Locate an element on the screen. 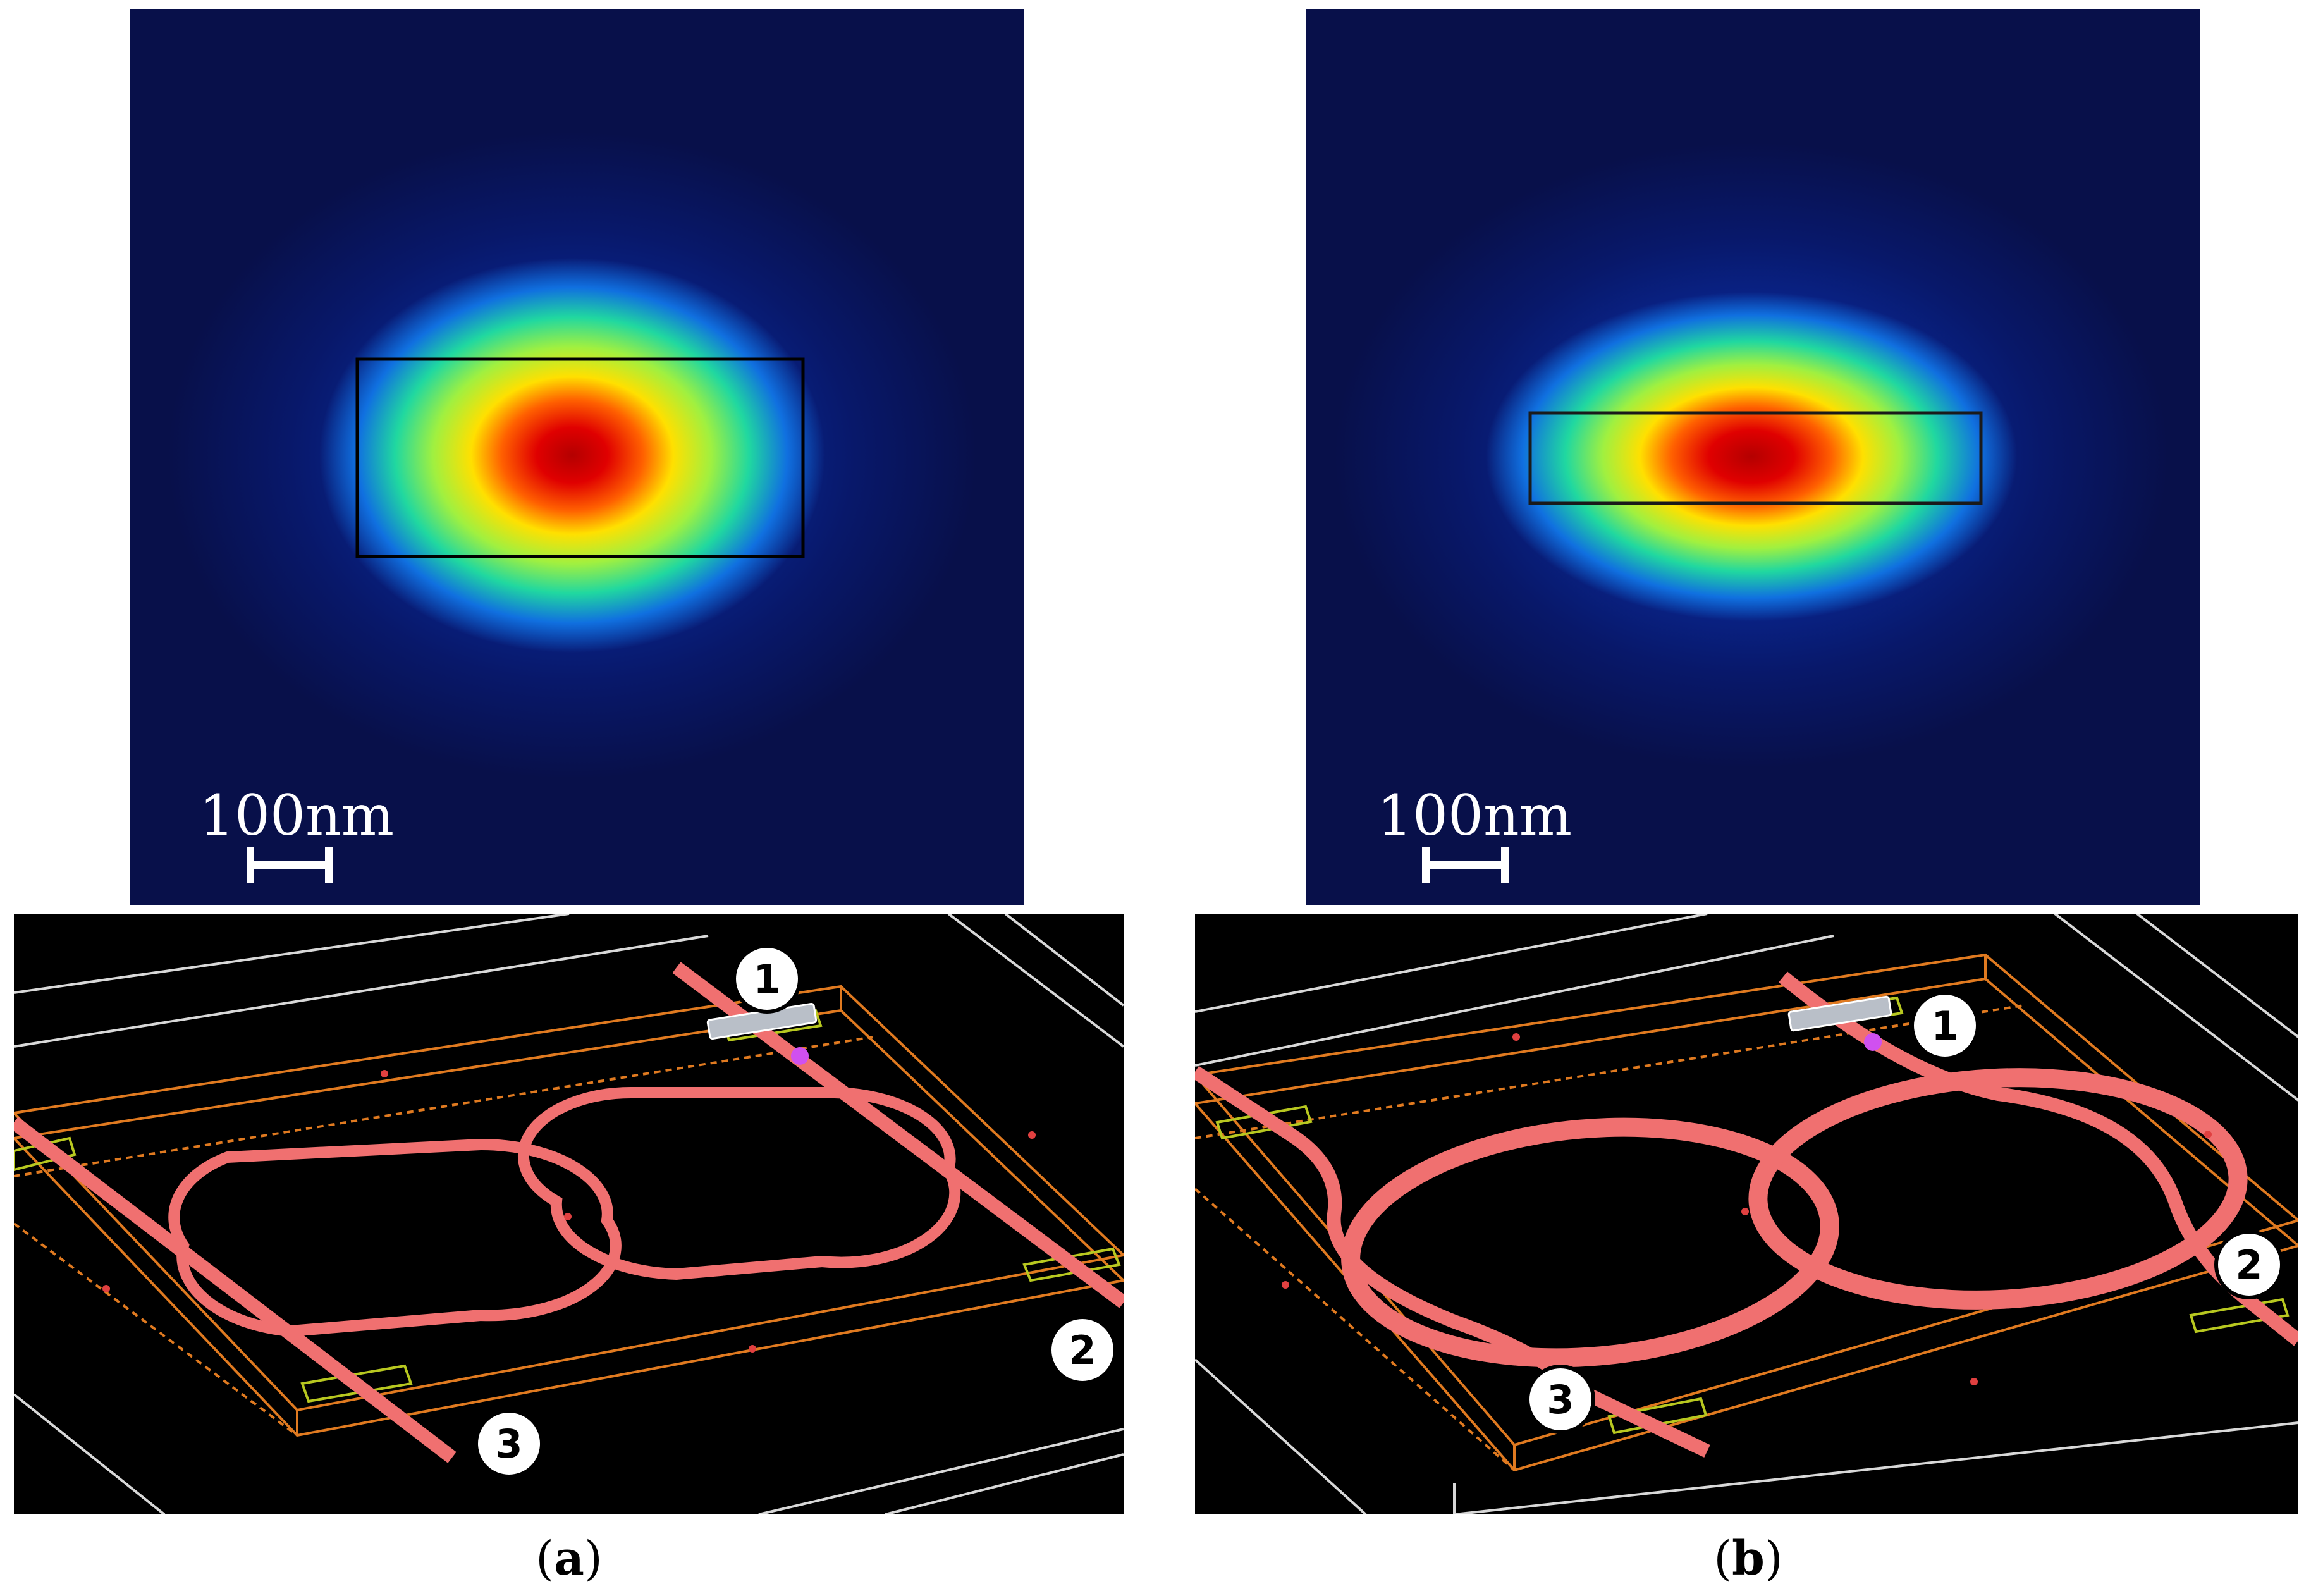 The image size is (2311, 1596). chip-frame is located at coordinates (569, 1211).